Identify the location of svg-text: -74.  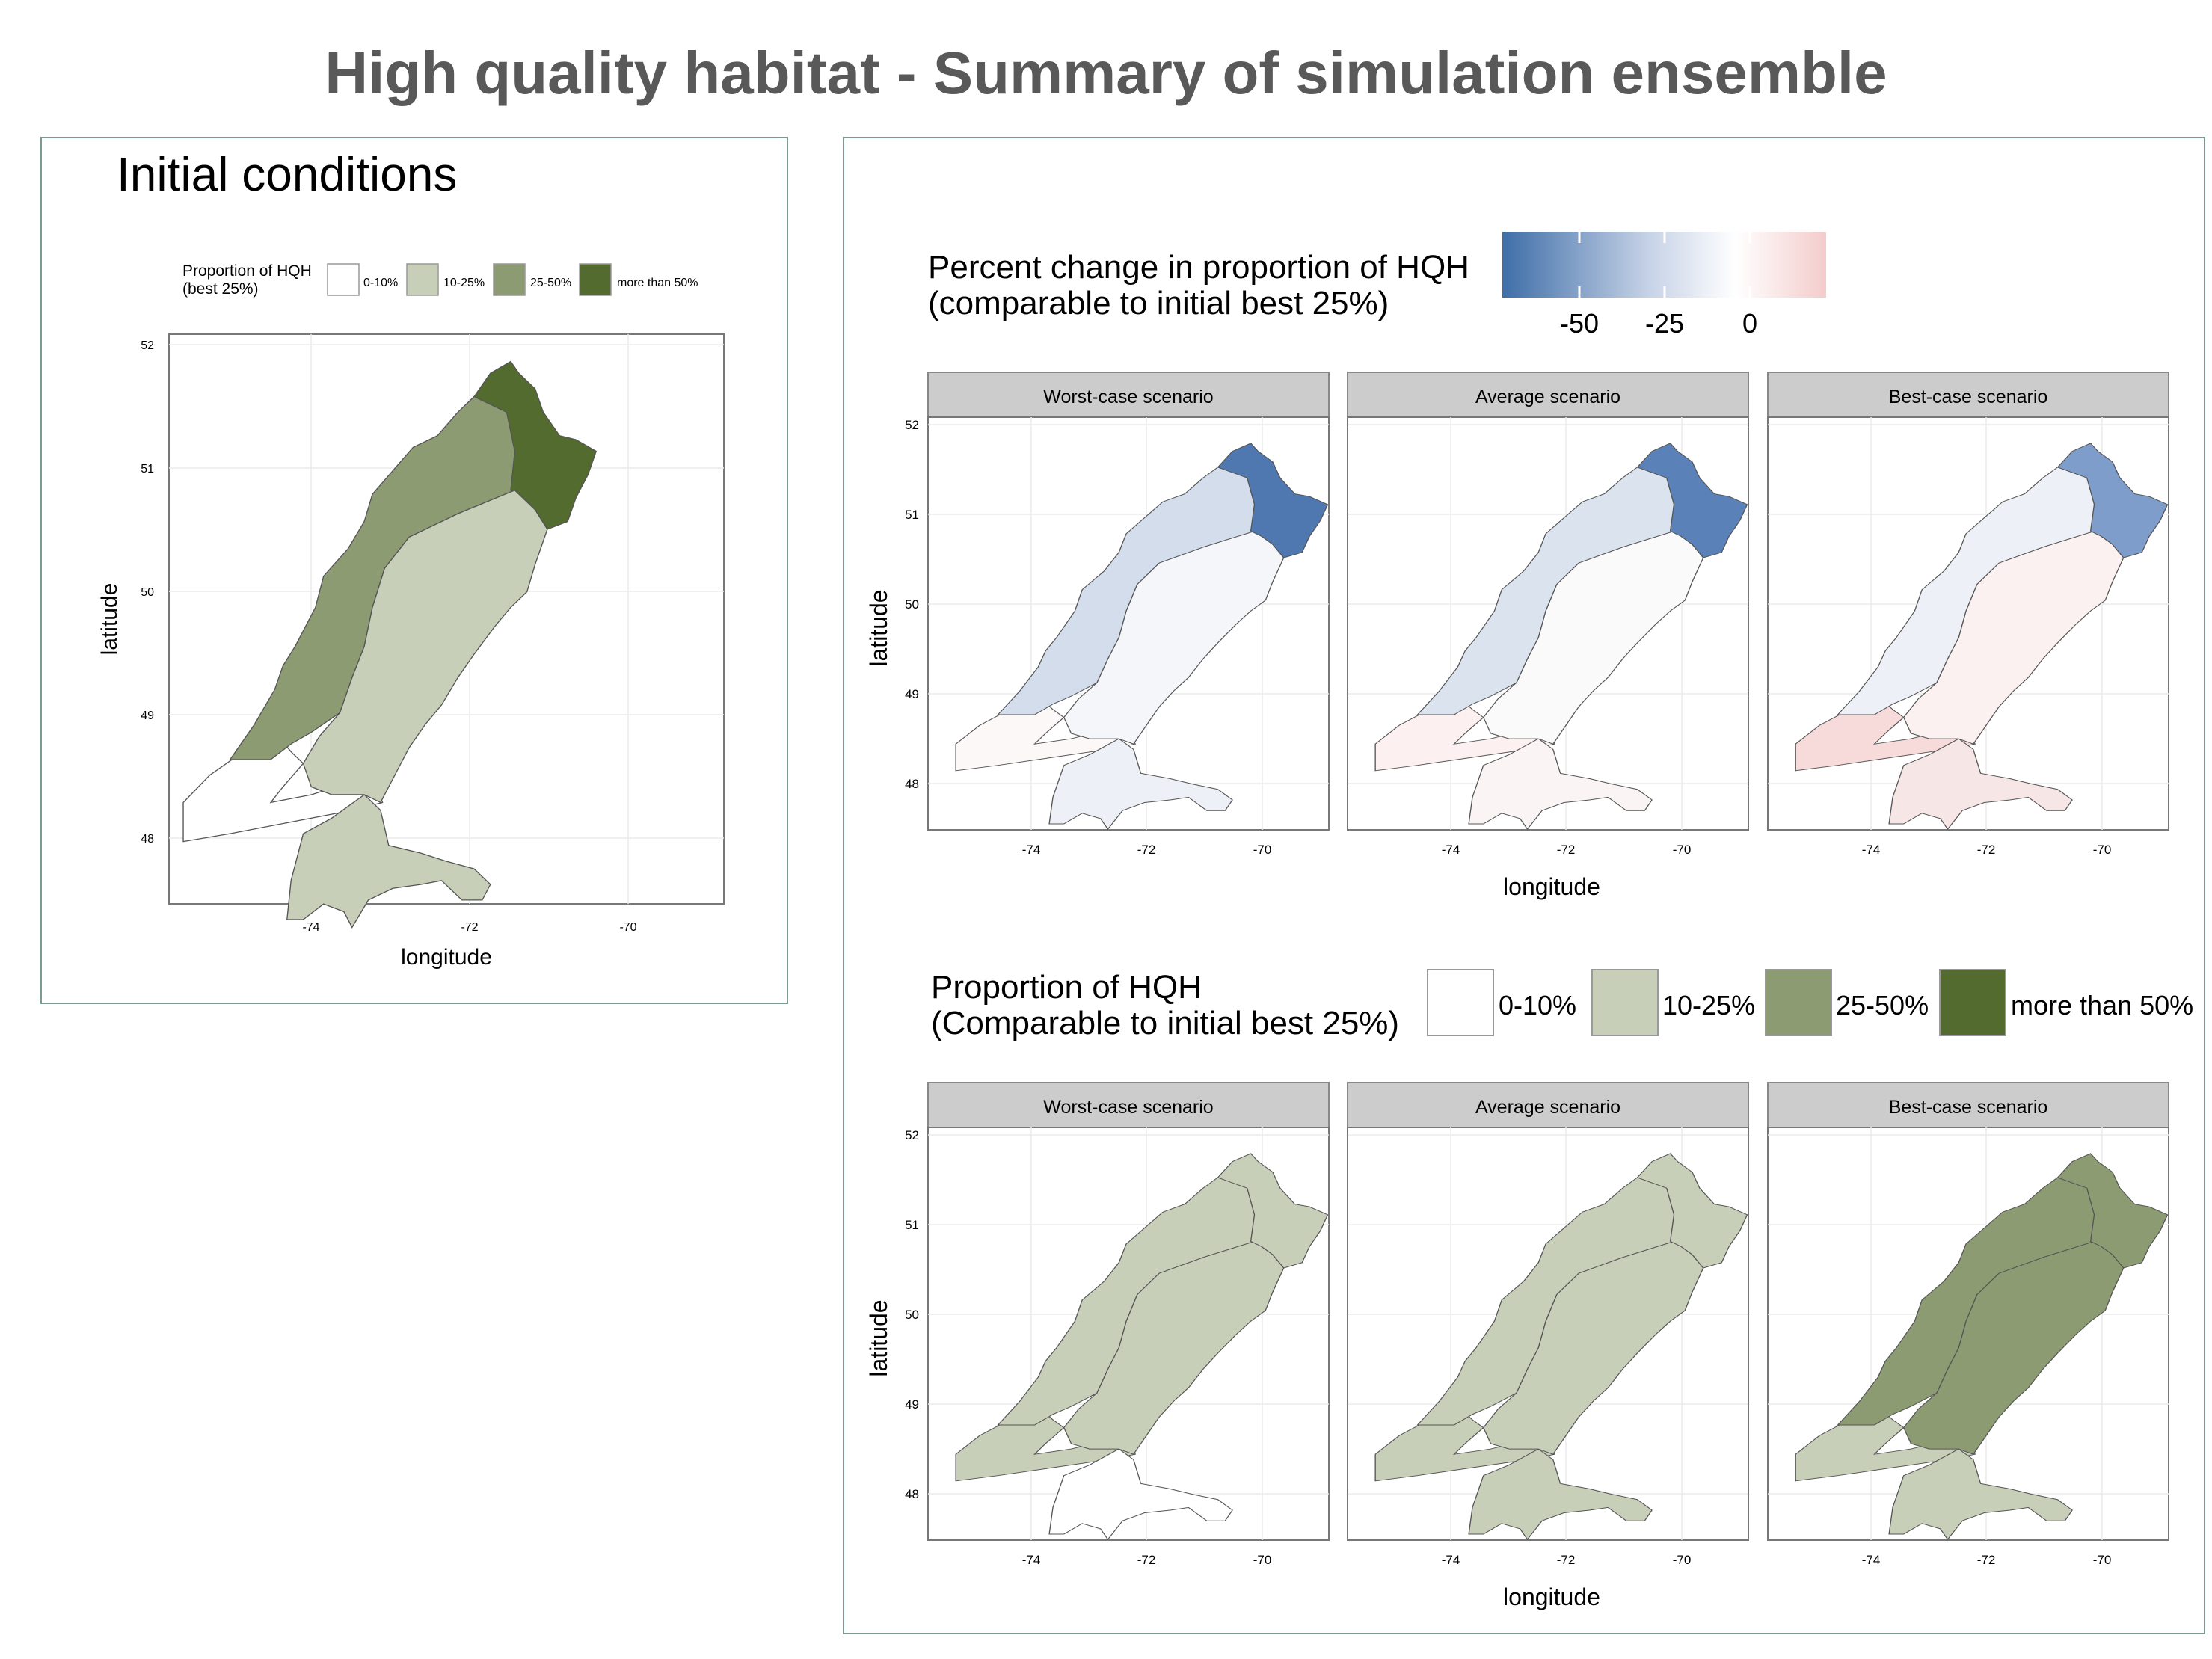
(310, 928).